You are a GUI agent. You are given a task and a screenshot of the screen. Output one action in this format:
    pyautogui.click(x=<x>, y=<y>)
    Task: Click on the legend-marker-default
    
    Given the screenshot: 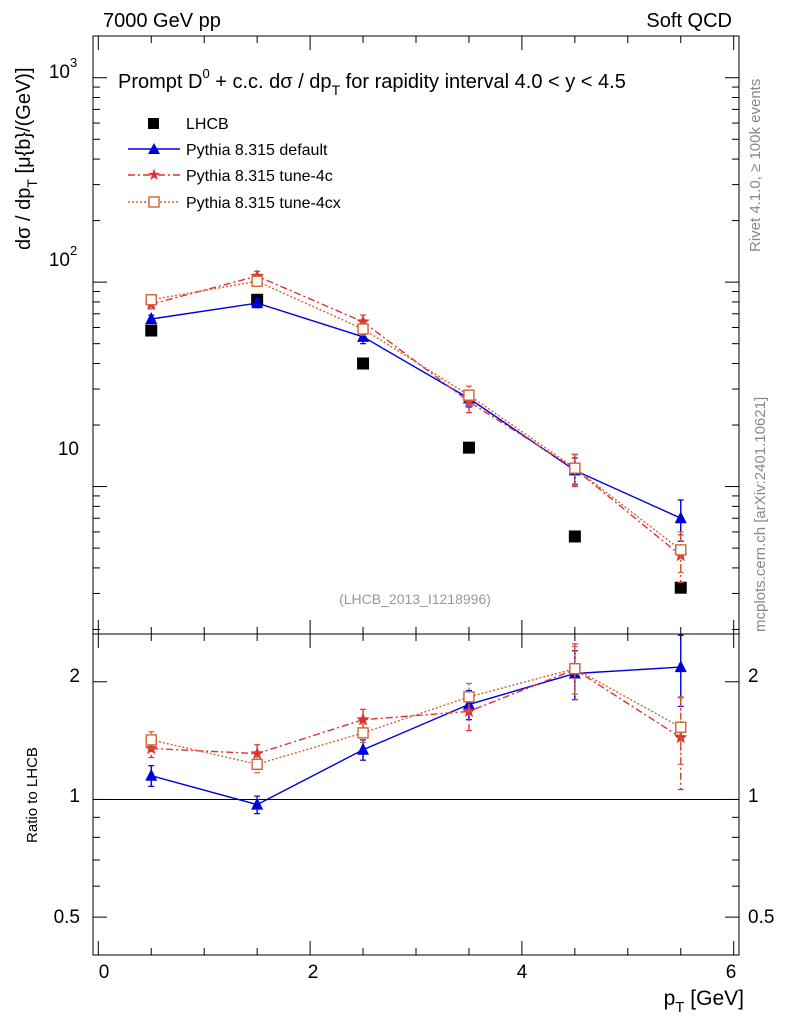 What is the action you would take?
    pyautogui.click(x=154, y=148)
    